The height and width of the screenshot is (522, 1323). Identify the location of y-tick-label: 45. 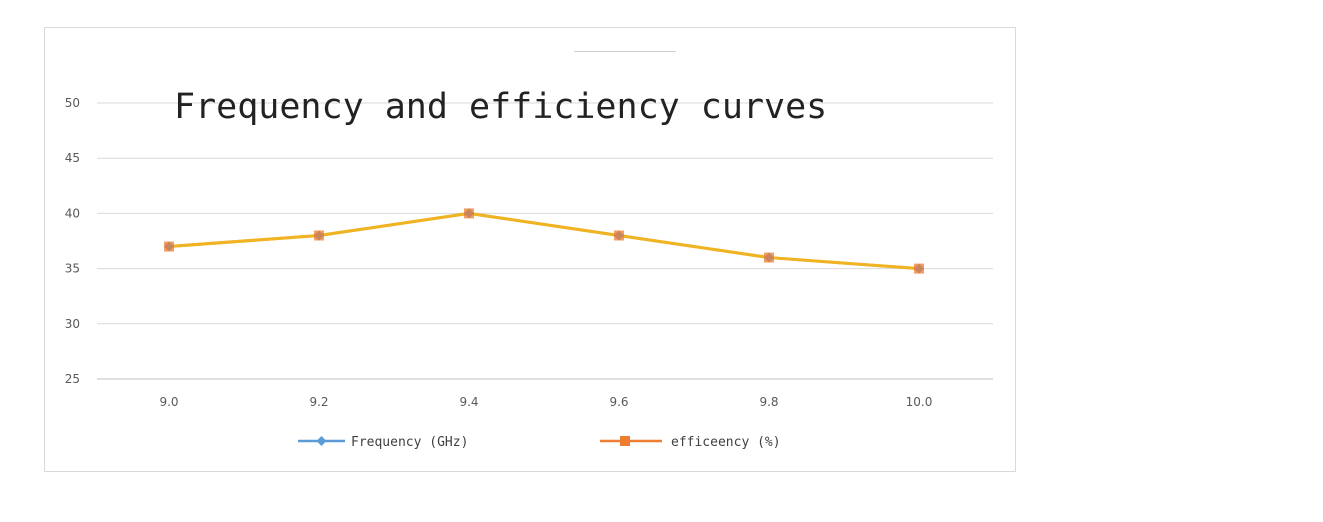
(72, 158).